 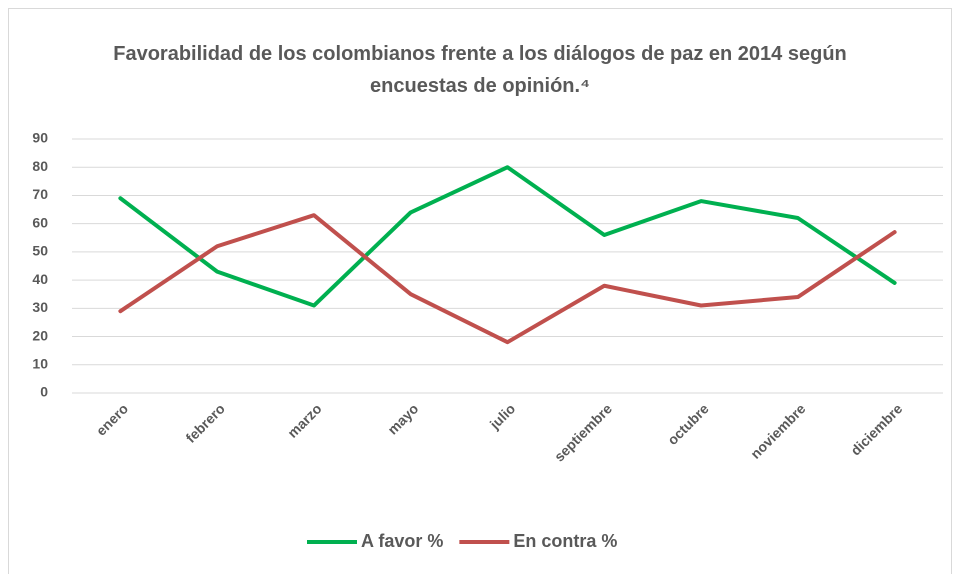 What do you see at coordinates (40, 307) in the screenshot?
I see `y-tick-label: 30` at bounding box center [40, 307].